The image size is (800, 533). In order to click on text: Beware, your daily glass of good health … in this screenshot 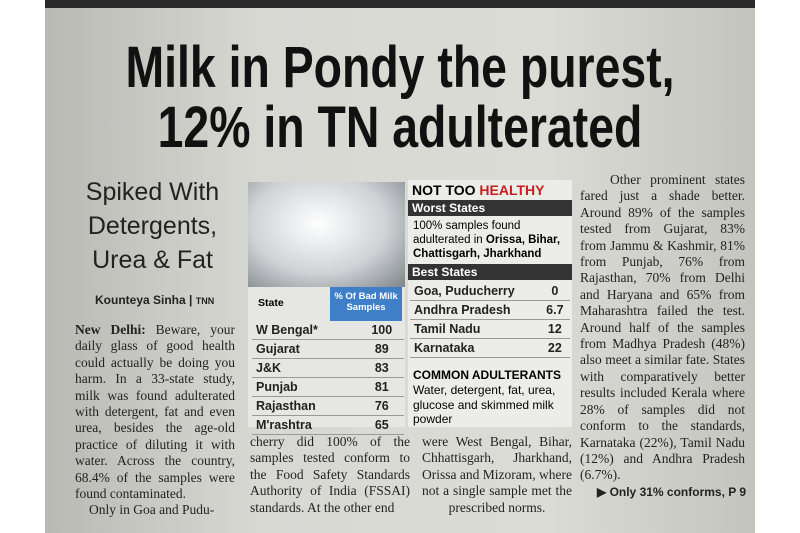, I will do `click(155, 412)`.